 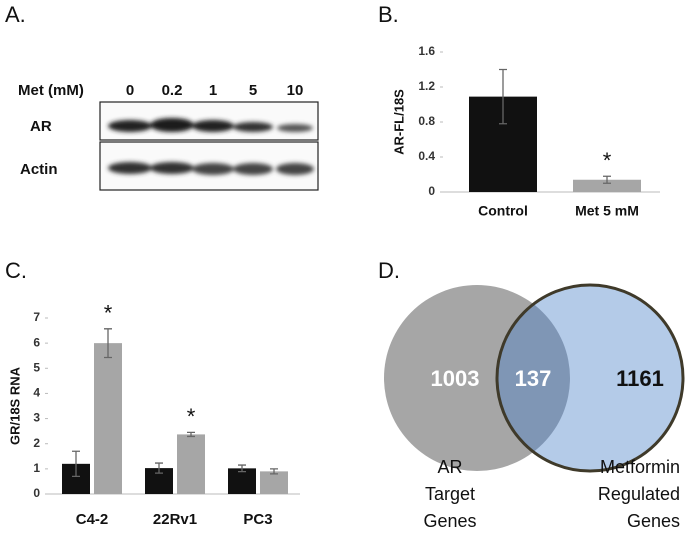 I want to click on venn-count: 1161, so click(x=640, y=378).